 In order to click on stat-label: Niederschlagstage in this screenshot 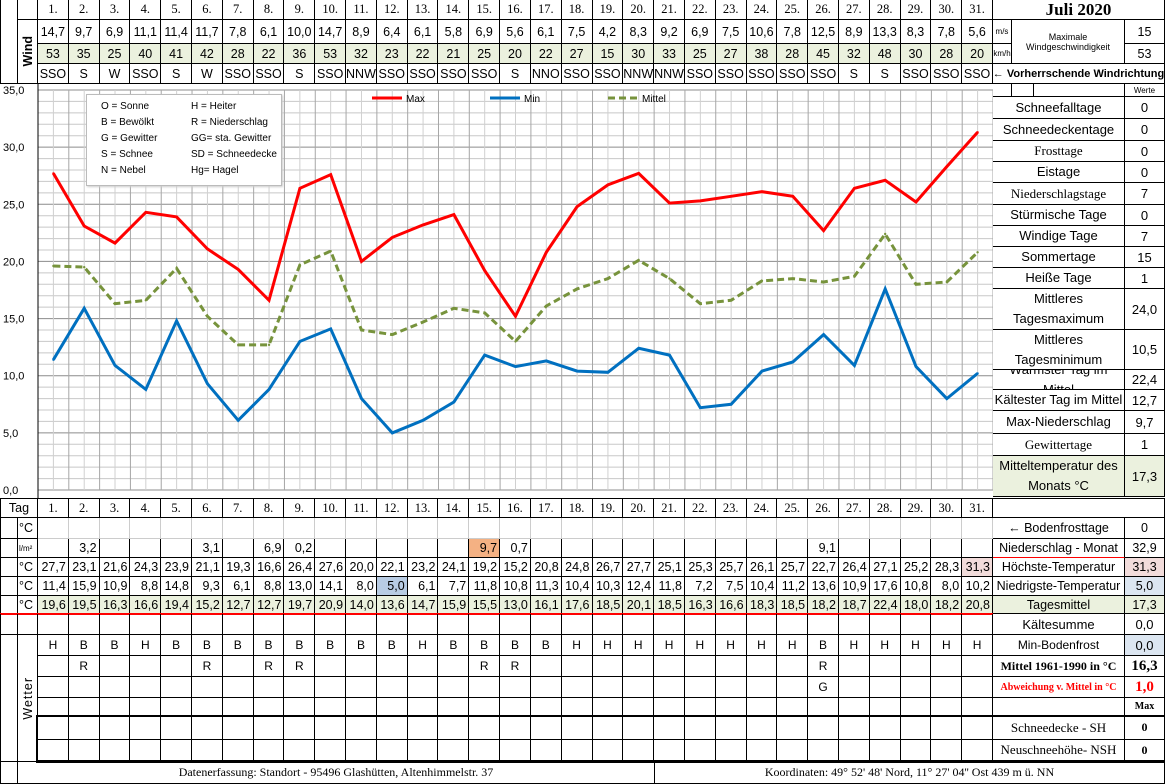, I will do `click(1059, 194)`.